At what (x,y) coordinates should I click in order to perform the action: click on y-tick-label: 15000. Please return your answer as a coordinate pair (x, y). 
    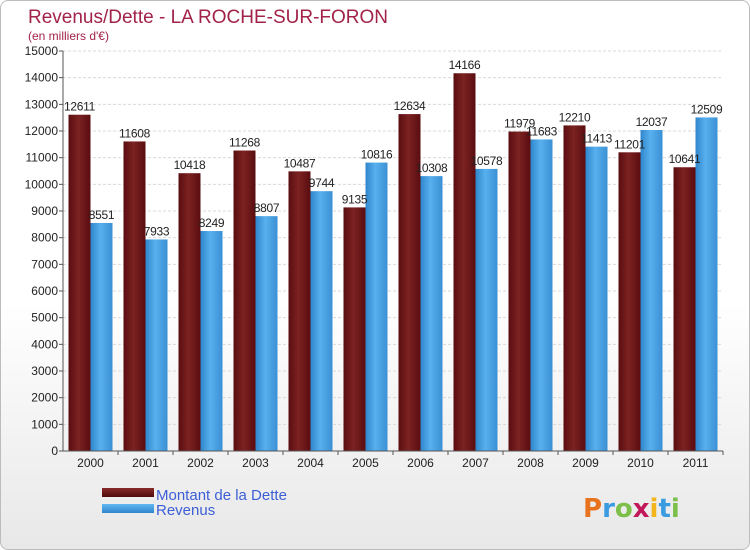
    Looking at the image, I should click on (42, 51).